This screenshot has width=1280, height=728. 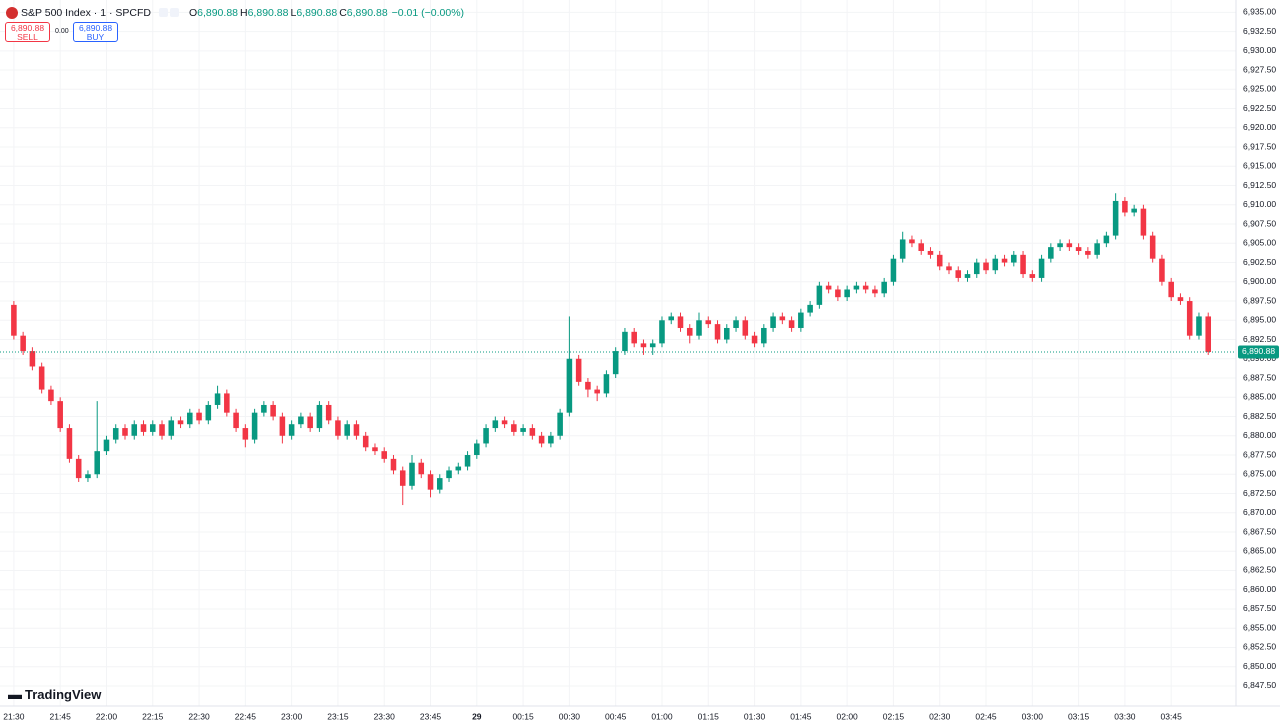 I want to click on brand-text: TradingView, so click(x=63, y=694).